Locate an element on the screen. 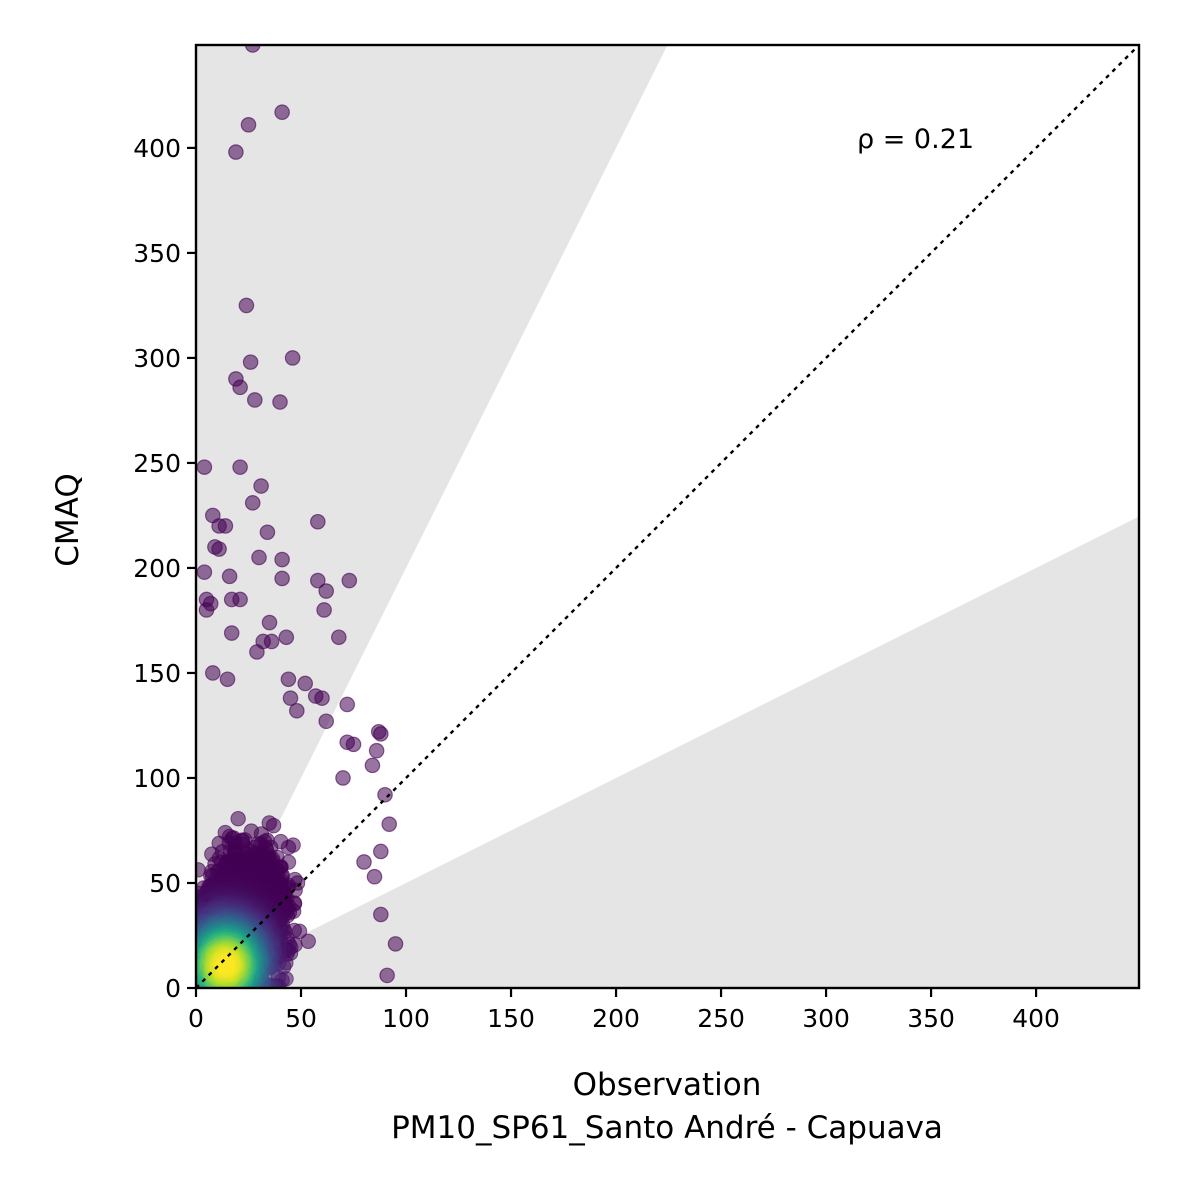 This screenshot has height=1200, width=1200. x-axis-title: Observation is located at coordinates (667, 1085).